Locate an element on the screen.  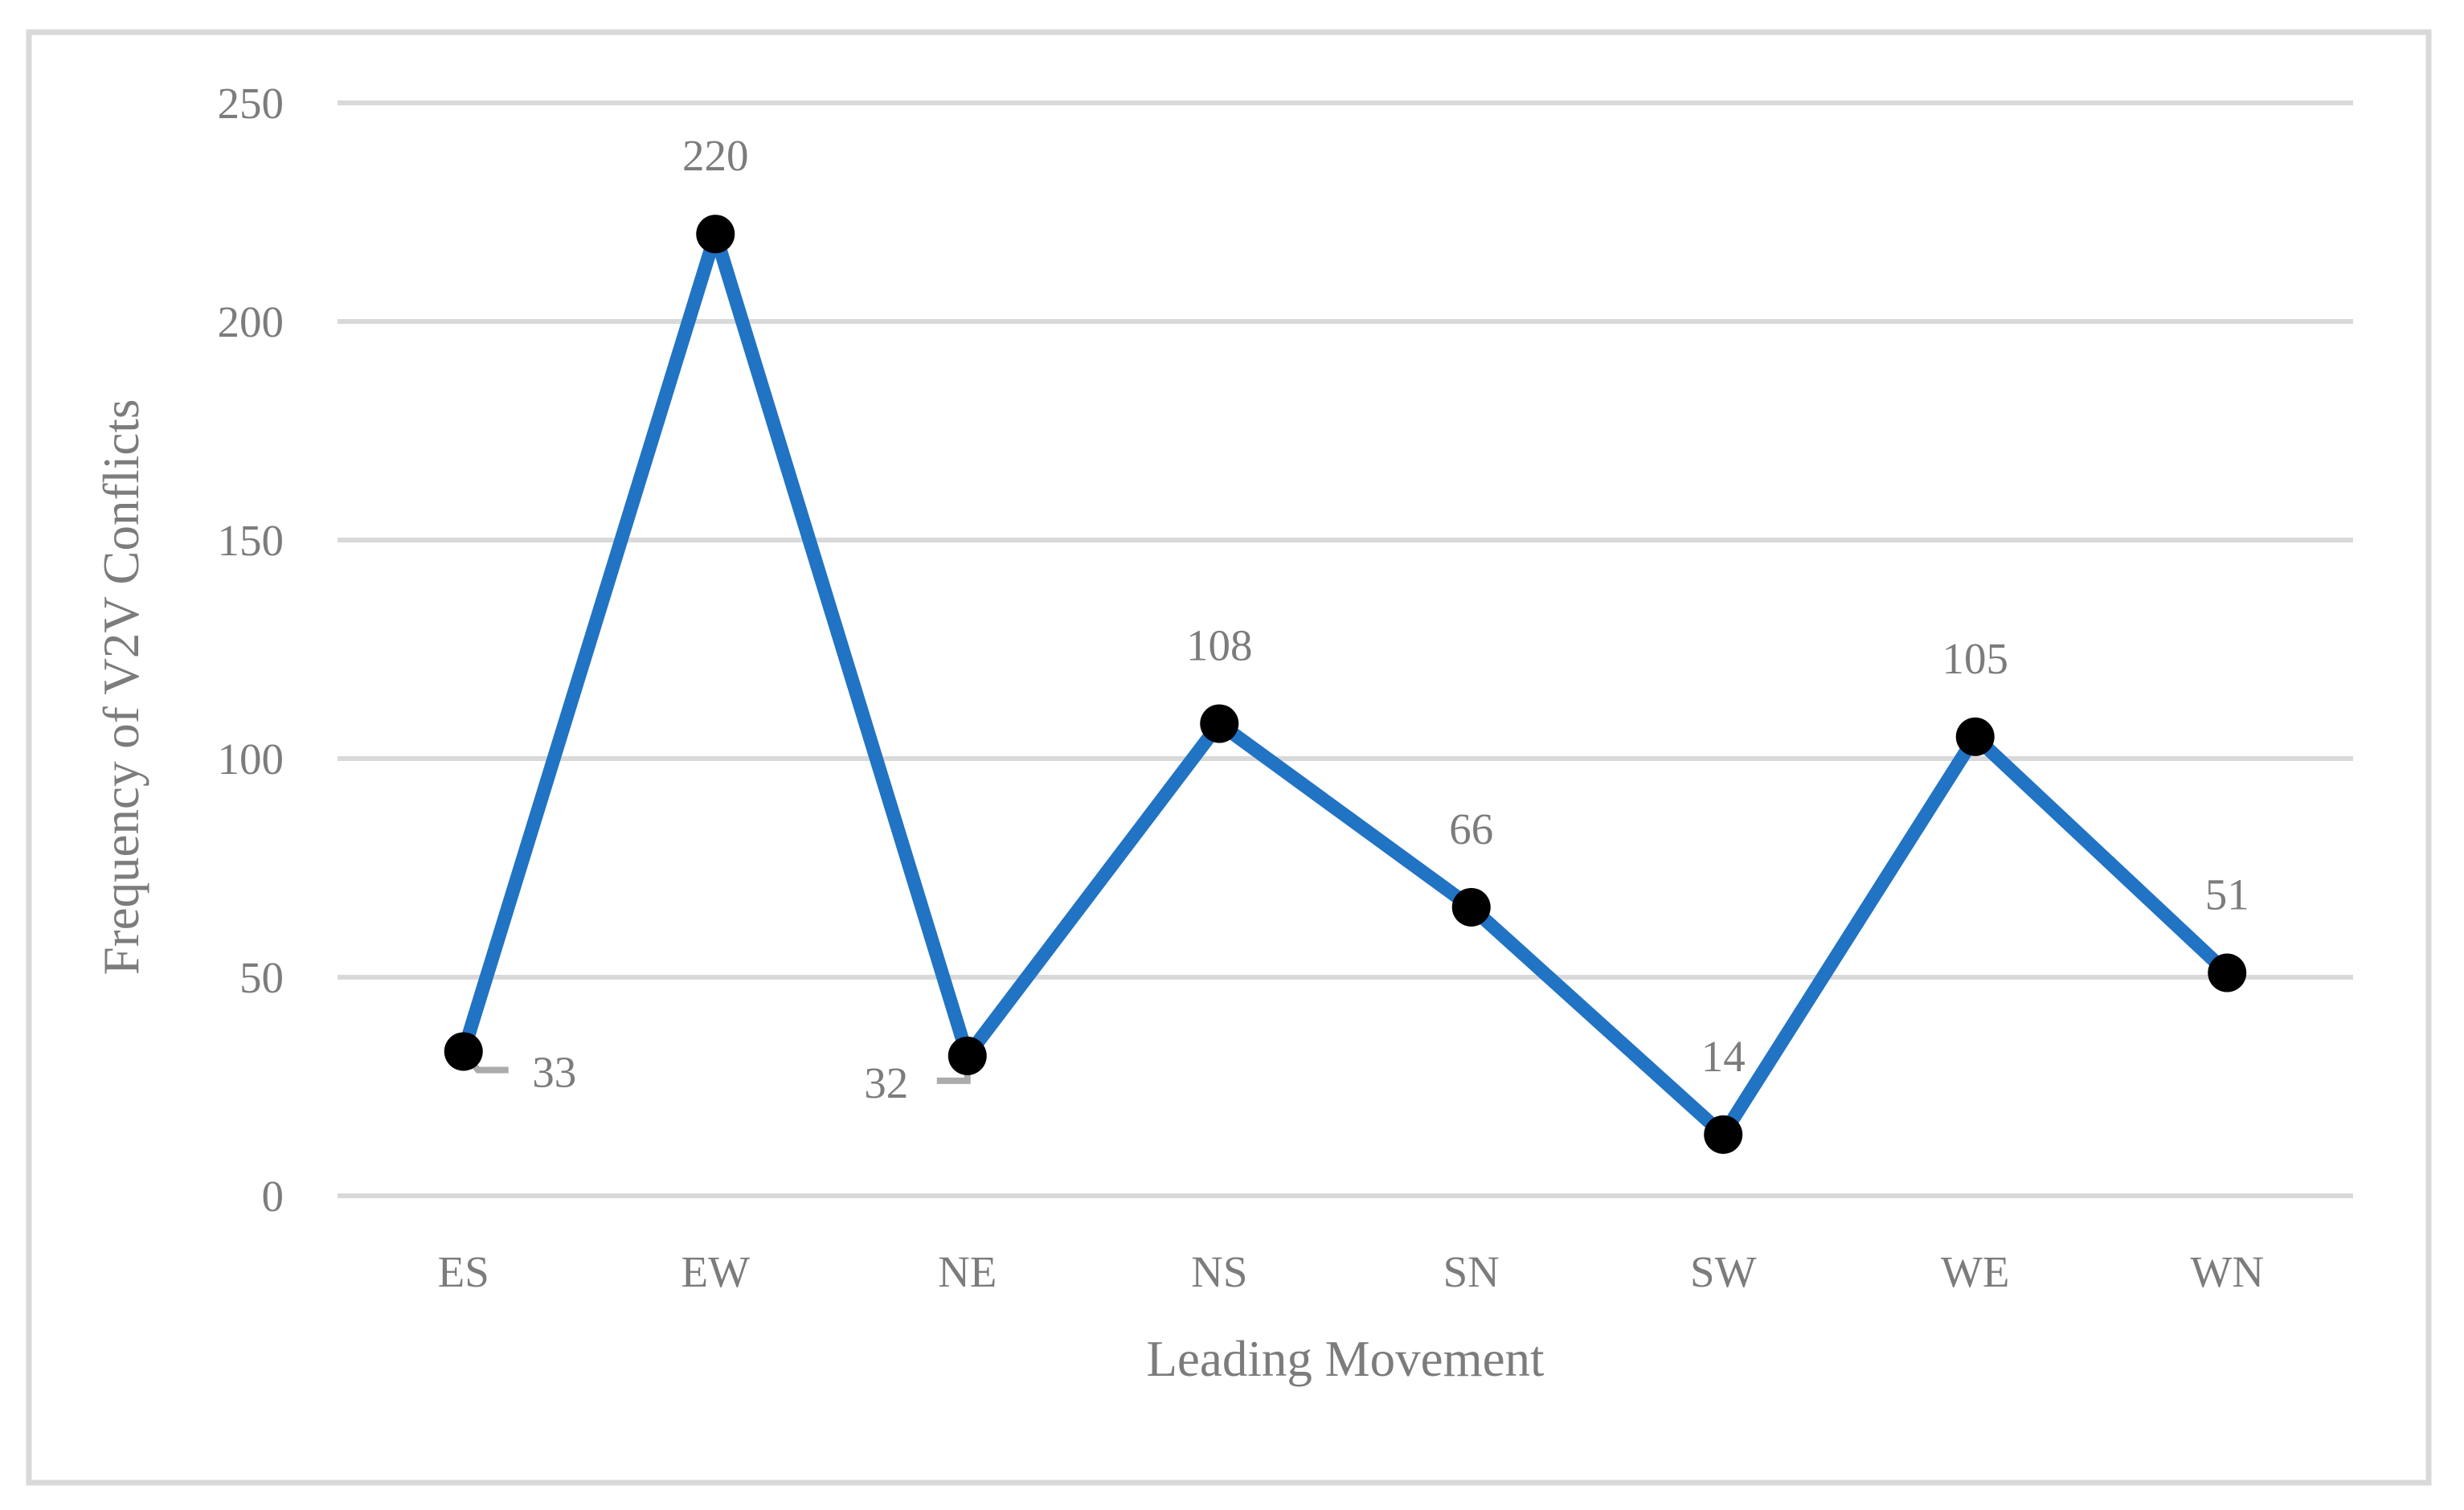
y-tick-label: 100 is located at coordinates (251, 759).